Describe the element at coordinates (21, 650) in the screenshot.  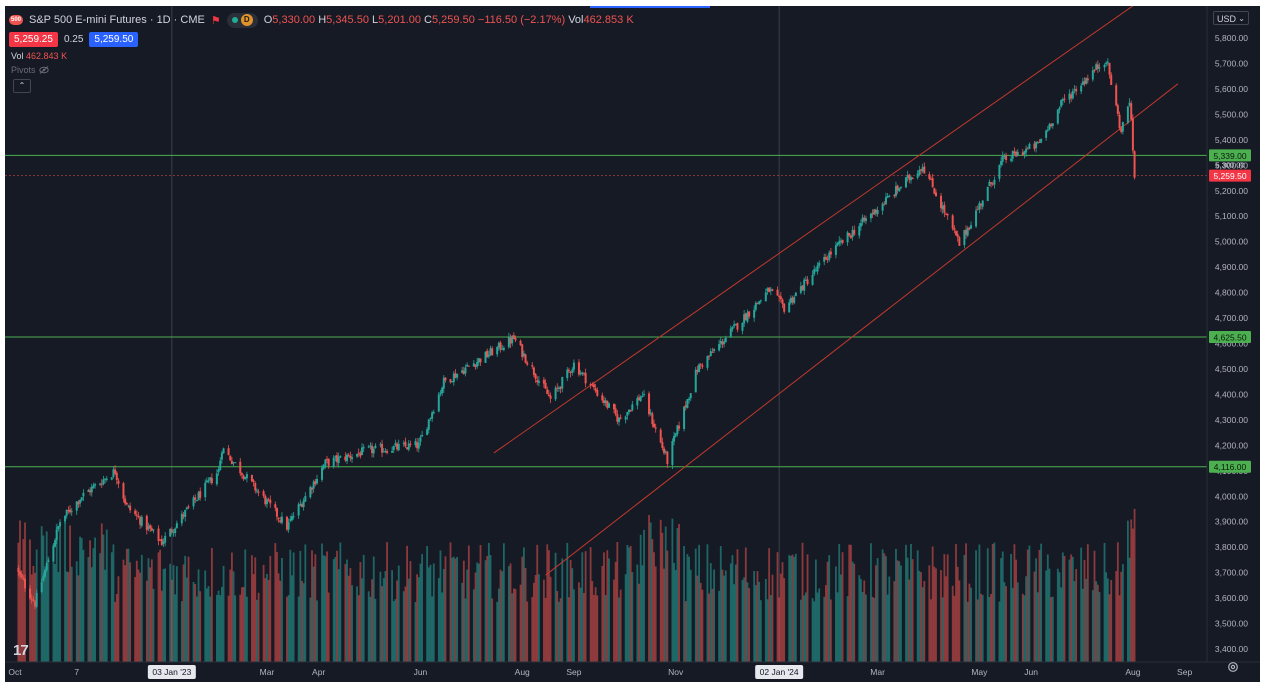
I see `tradingview-logo: 17` at that location.